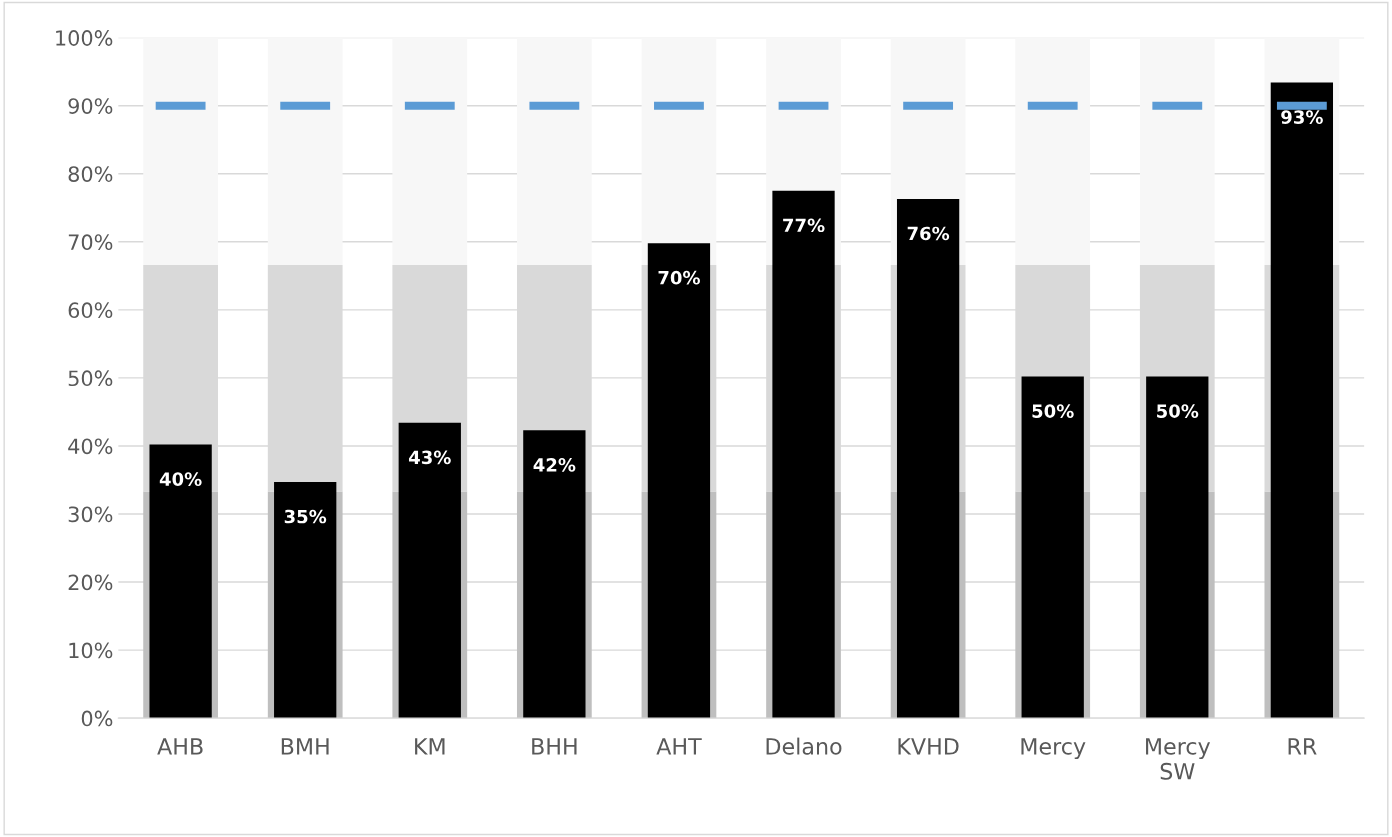 This screenshot has width=1392, height=837. Describe the element at coordinates (90, 378) in the screenshot. I see `y-tick-label: 50%` at that location.